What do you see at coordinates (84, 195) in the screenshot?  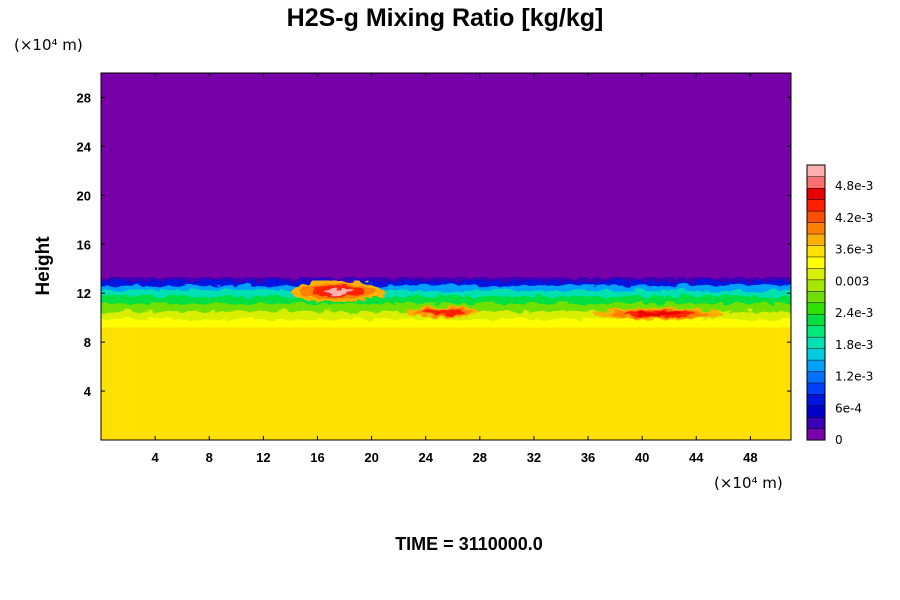 I see `y-tick-label: 20` at bounding box center [84, 195].